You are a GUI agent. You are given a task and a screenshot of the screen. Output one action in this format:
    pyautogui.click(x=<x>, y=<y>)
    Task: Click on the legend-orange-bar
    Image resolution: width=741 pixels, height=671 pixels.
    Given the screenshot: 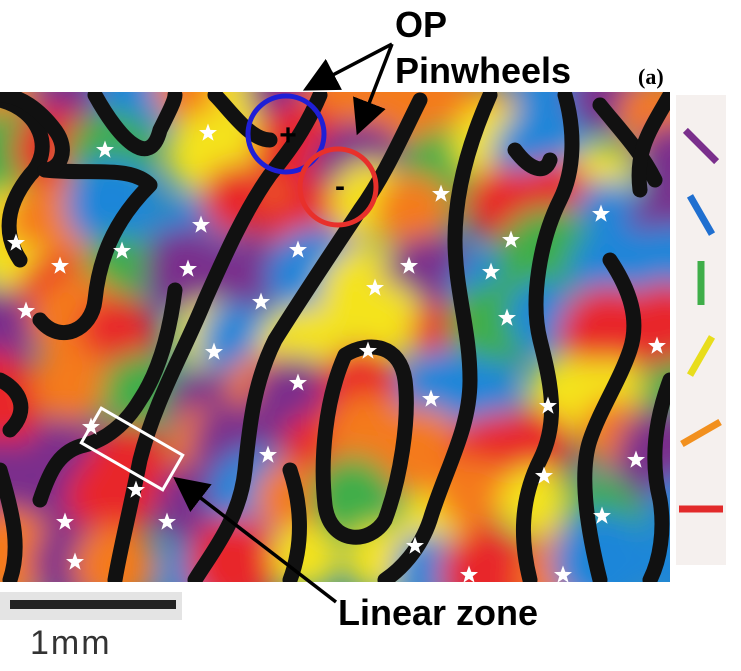 What is the action you would take?
    pyautogui.click(x=701, y=433)
    